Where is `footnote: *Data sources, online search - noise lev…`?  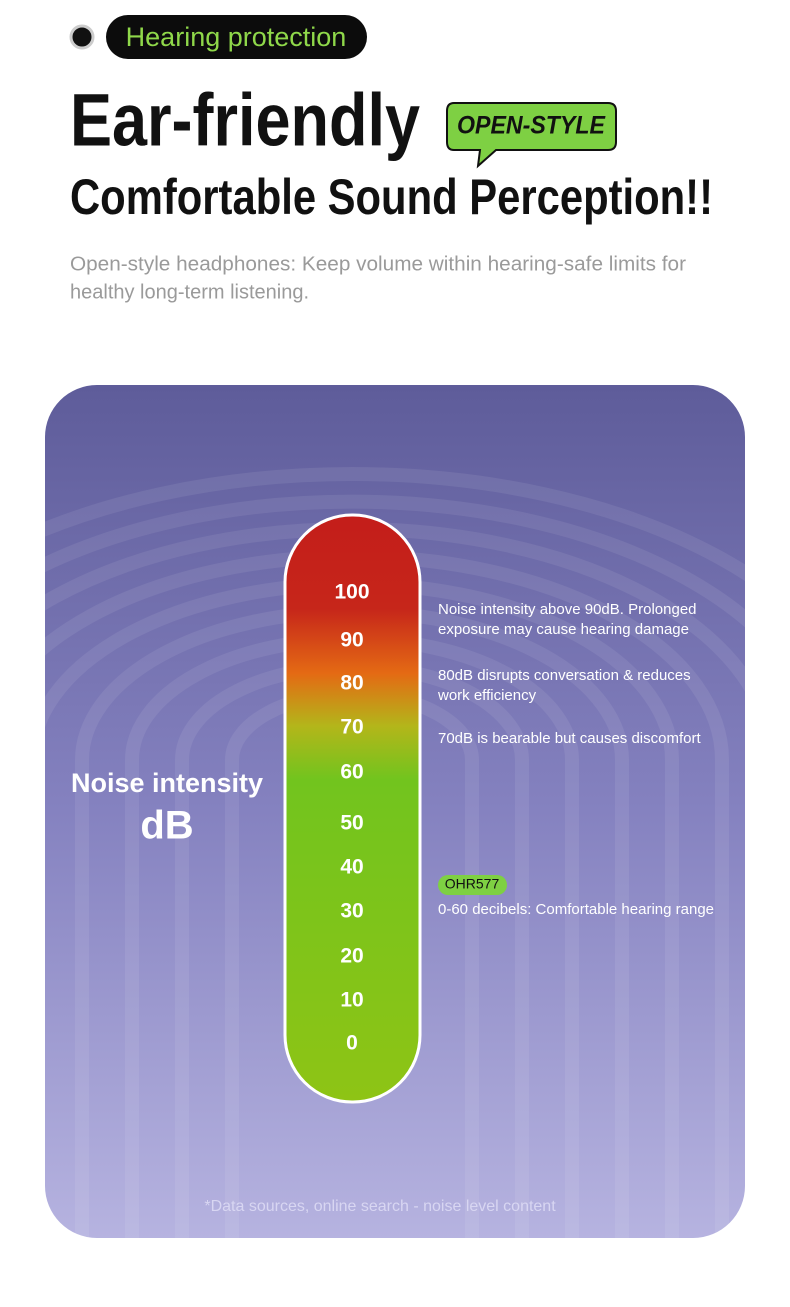 footnote: *Data sources, online search - noise lev… is located at coordinates (380, 1206).